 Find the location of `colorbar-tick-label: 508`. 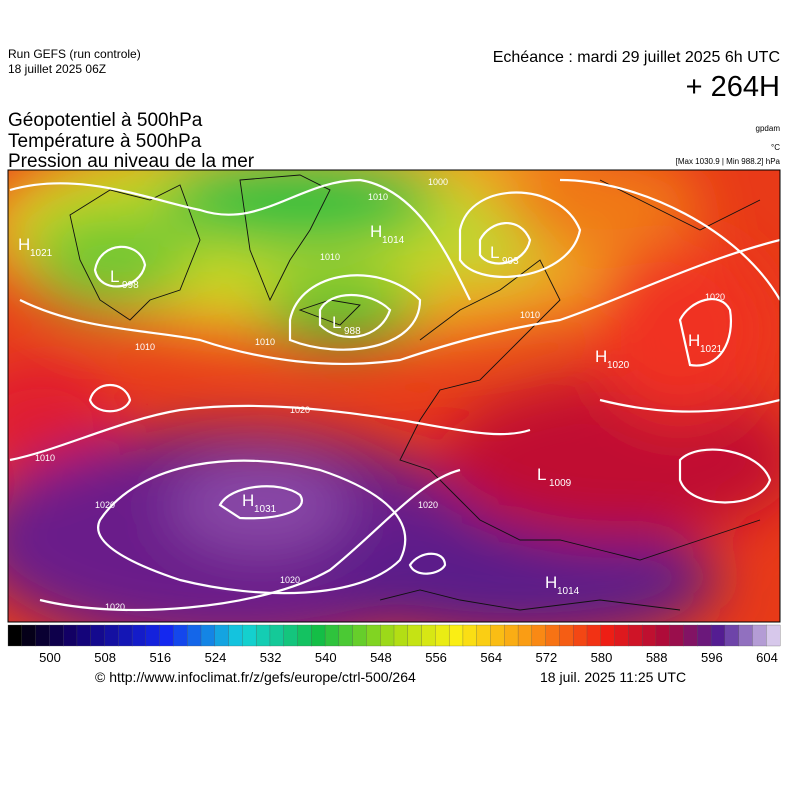

colorbar-tick-label: 508 is located at coordinates (105, 657).